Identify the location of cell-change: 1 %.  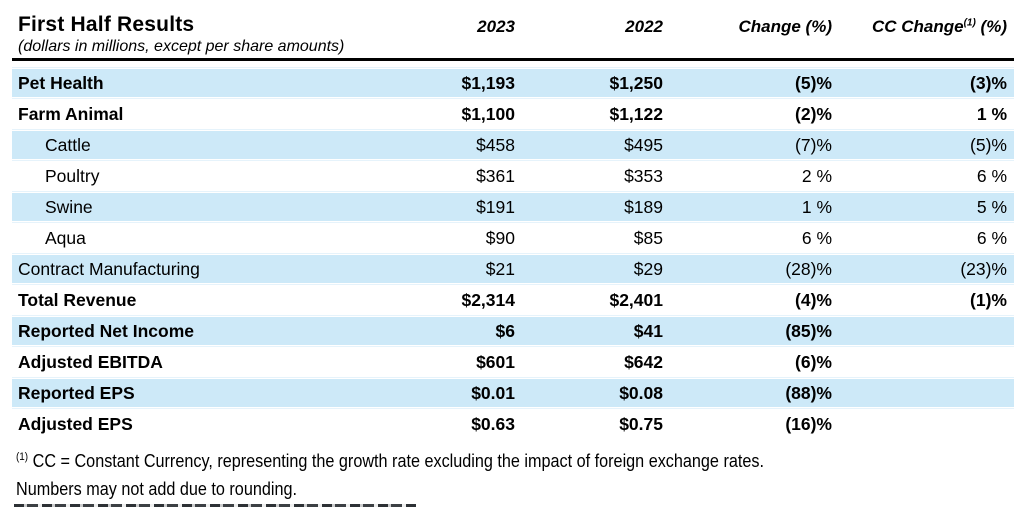
(816, 206).